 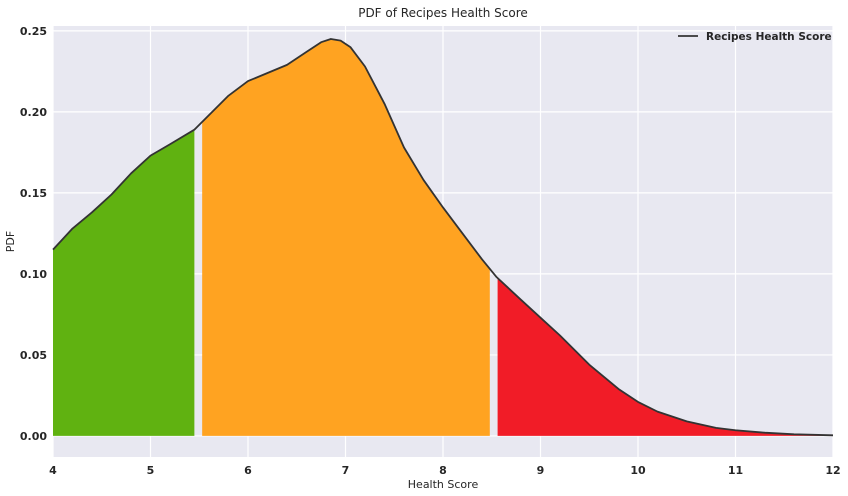 I want to click on x-tick-label: 10, so click(x=638, y=470).